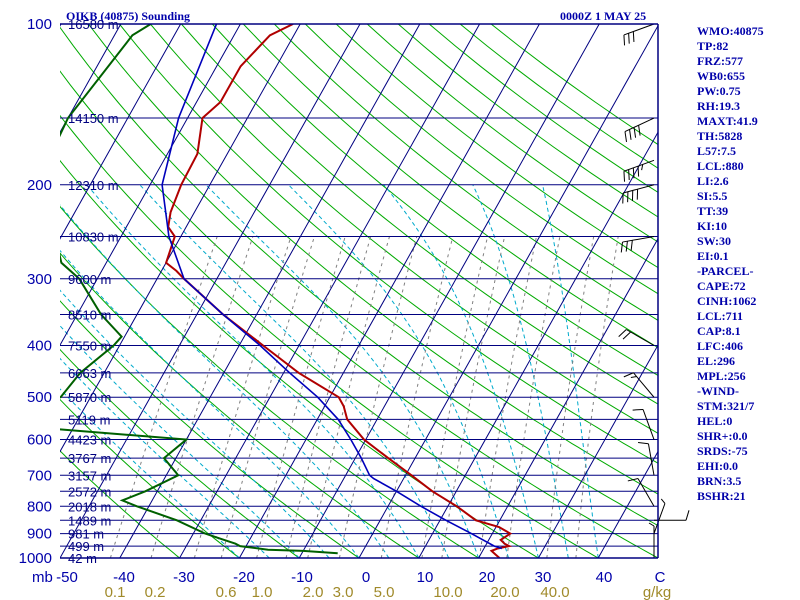 The image size is (800, 600). I want to click on temperature-tick-label: C, so click(660, 577).